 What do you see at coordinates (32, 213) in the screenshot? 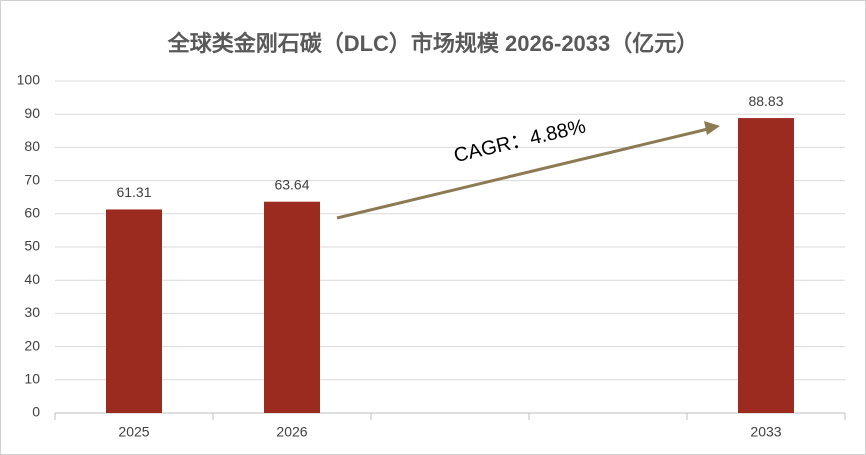
I see `y-tick-label: 60` at bounding box center [32, 213].